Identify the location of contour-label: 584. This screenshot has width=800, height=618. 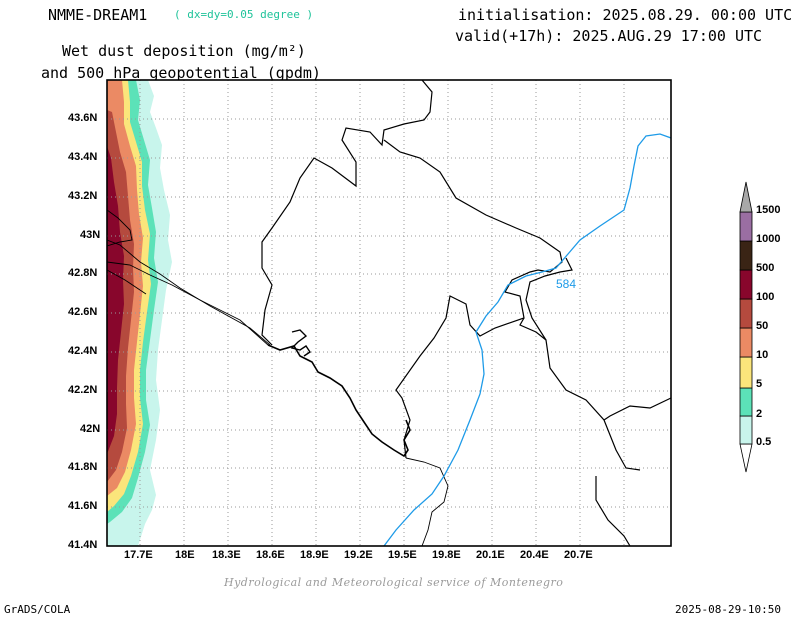
(566, 284).